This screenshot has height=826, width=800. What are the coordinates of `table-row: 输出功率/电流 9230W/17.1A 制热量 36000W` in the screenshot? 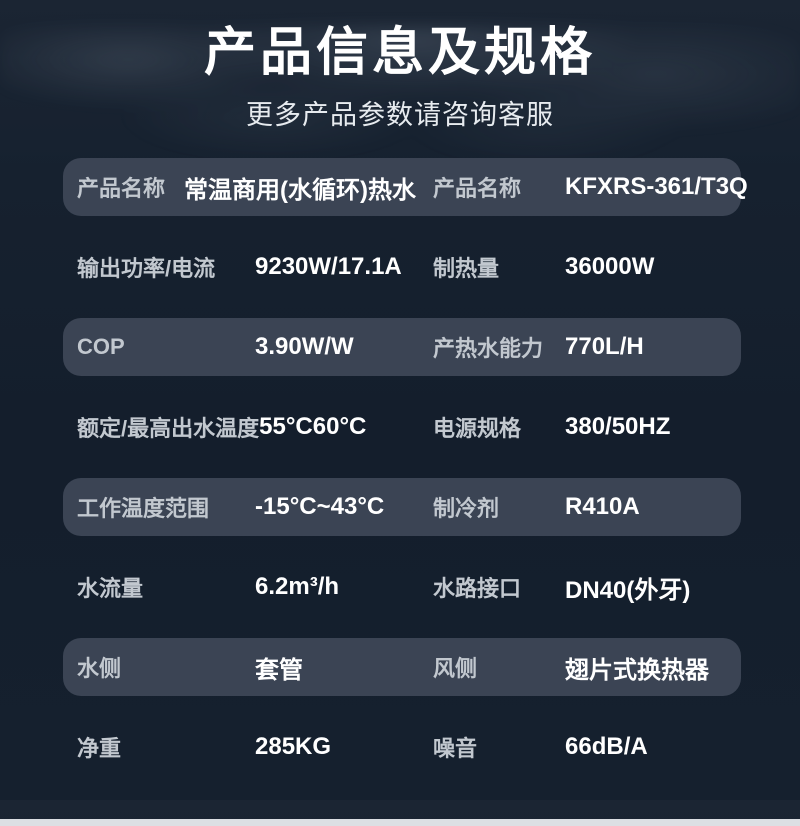 It's located at (402, 267).